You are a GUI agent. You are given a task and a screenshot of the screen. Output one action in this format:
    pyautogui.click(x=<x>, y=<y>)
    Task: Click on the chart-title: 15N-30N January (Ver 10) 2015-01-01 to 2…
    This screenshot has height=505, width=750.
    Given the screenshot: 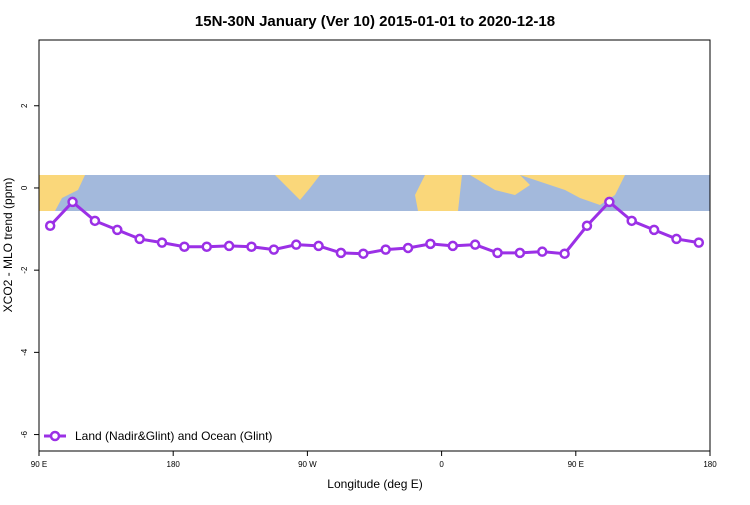 What is the action you would take?
    pyautogui.click(x=375, y=21)
    